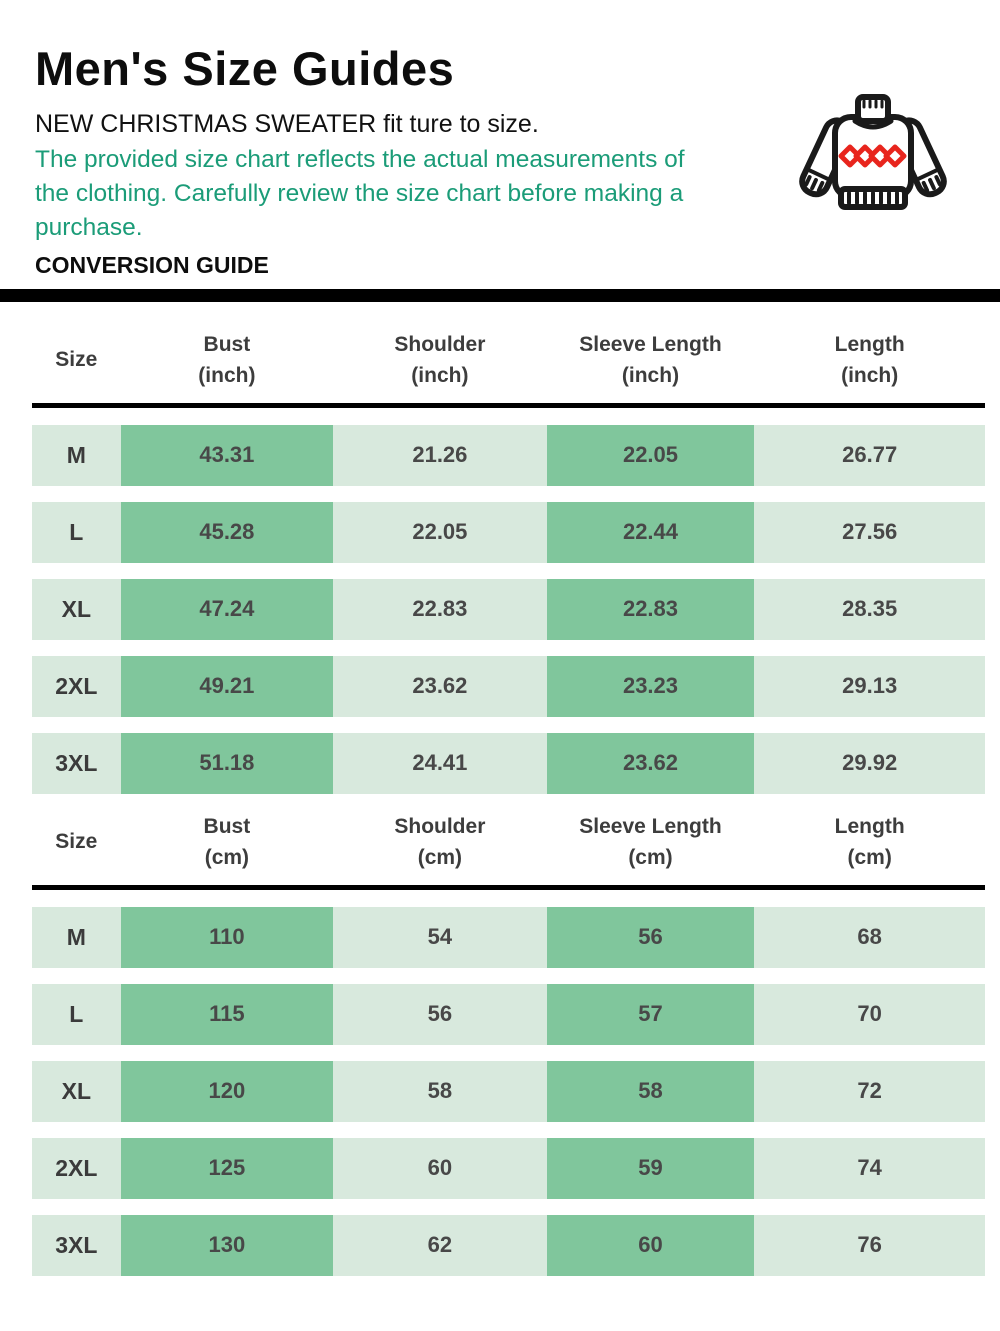 This screenshot has width=1000, height=1331. What do you see at coordinates (650, 937) in the screenshot?
I see `sleeve-length-cell: 56` at bounding box center [650, 937].